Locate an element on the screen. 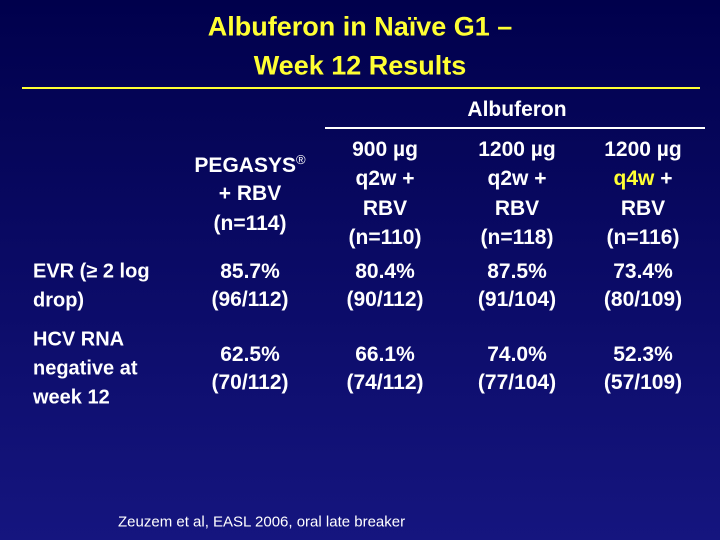 This screenshot has height=540, width=720. header-text: (n=114) is located at coordinates (250, 223).